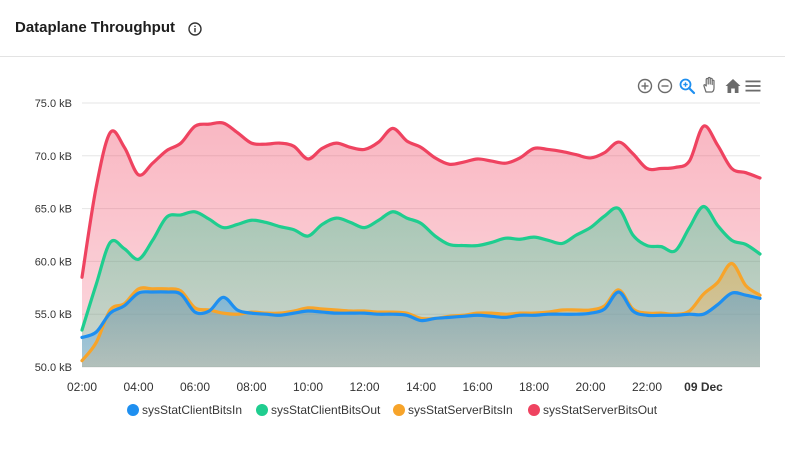 Image resolution: width=785 pixels, height=463 pixels. What do you see at coordinates (82, 387) in the screenshot?
I see `x-tick-label: 02:00` at bounding box center [82, 387].